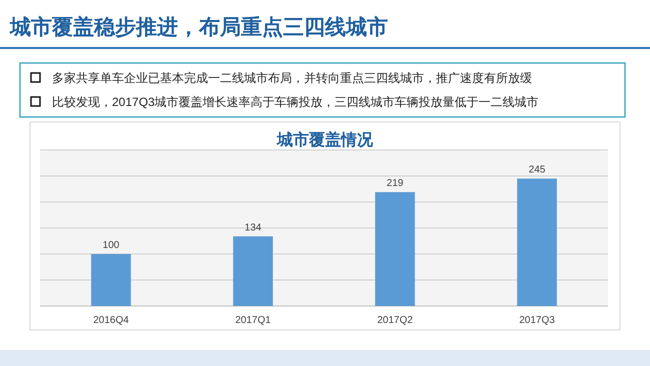 Image resolution: width=650 pixels, height=366 pixels. Describe the element at coordinates (292, 78) in the screenshot. I see `text: 多家共享单车企业已基本完成一二线城市布局，并转向重点三四线城市，推广速度有所放缓` at that location.